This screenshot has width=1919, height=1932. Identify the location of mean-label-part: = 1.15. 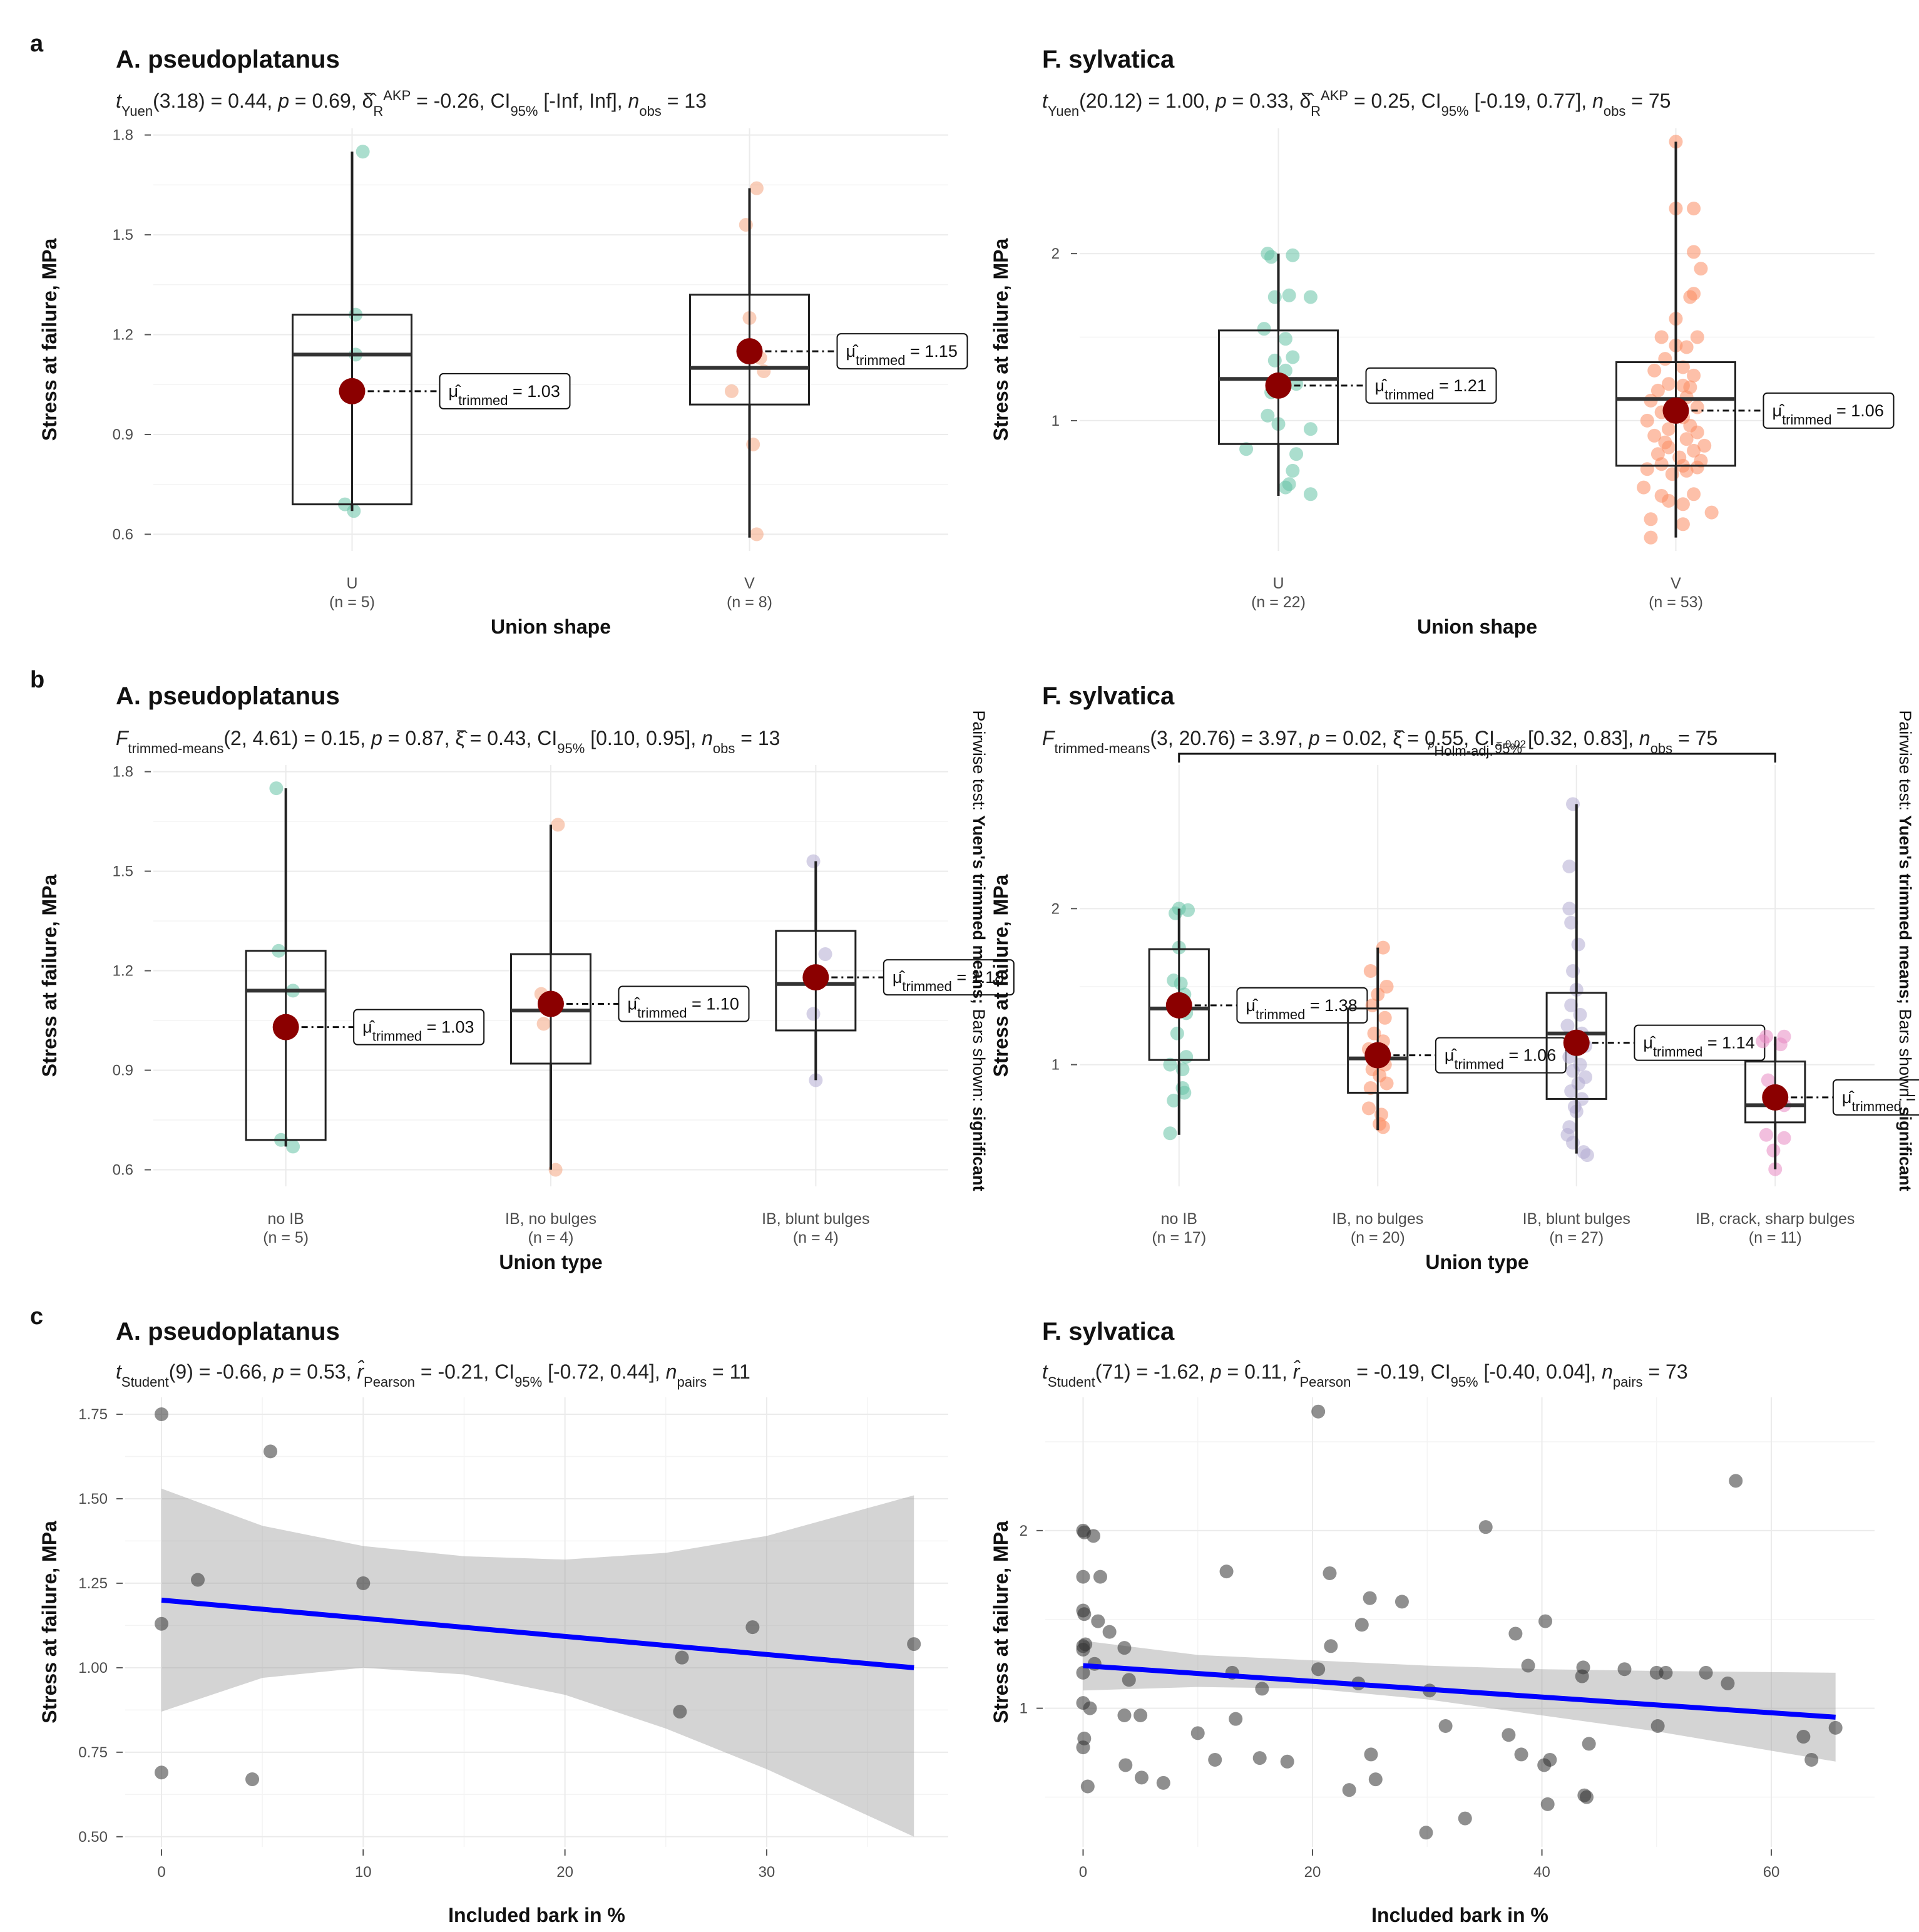
(932, 351).